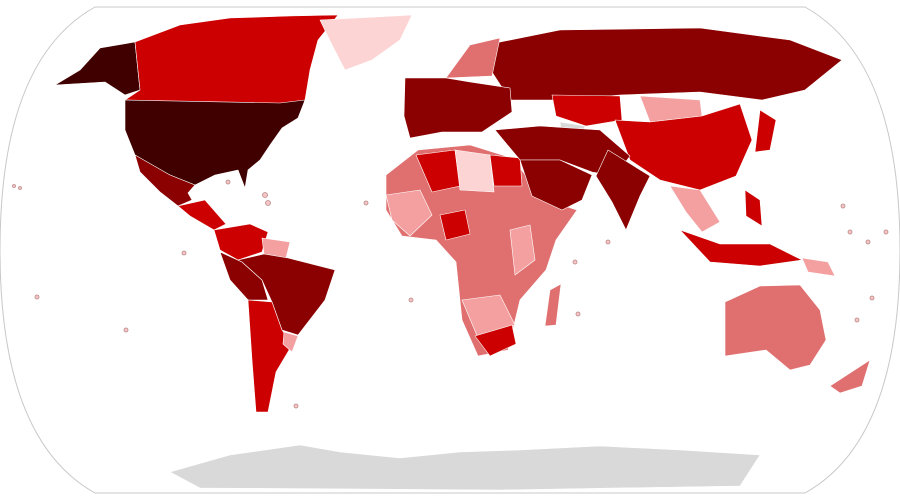  I want to click on region-east-africa, so click(522, 250).